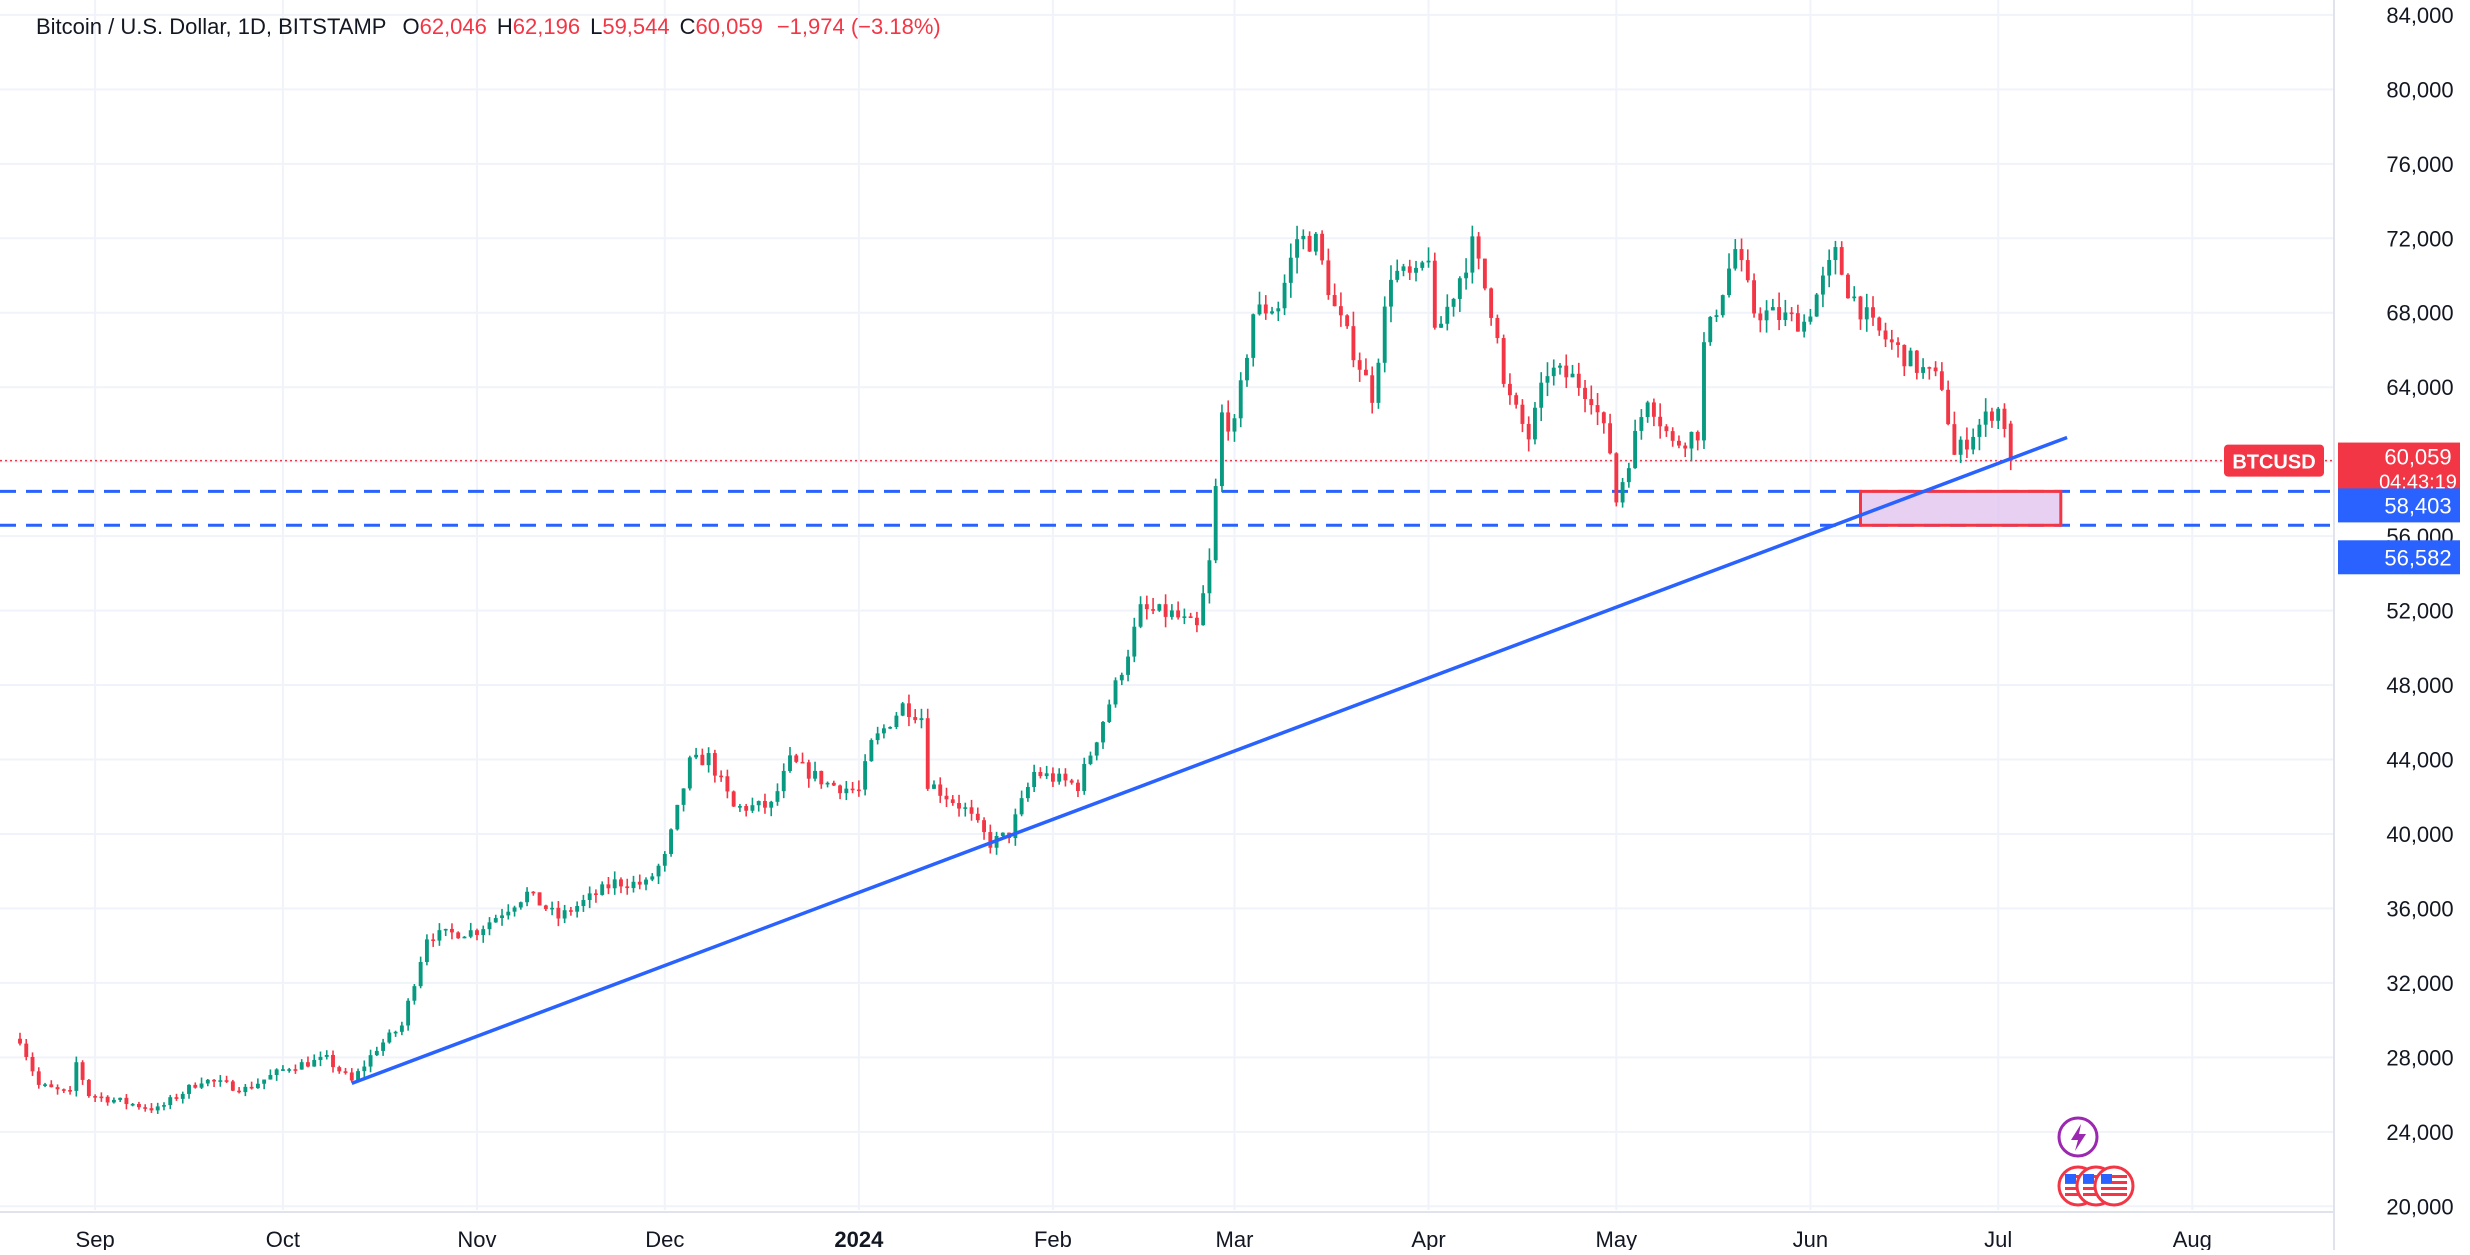 This screenshot has width=2470, height=1255. I want to click on x-tick-label: May, so click(1617, 1238).